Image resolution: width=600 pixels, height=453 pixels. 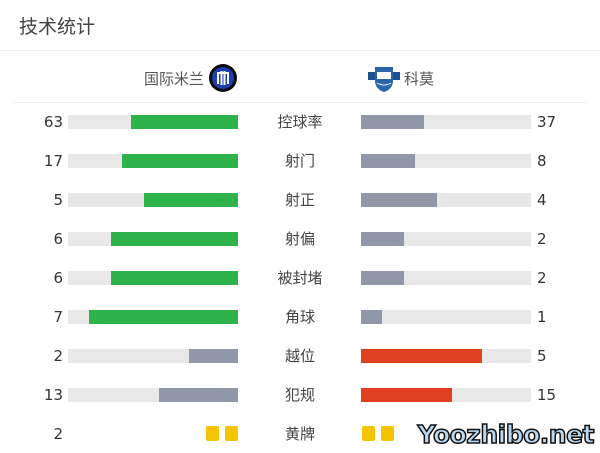 I want to click on away-value: 4, so click(x=542, y=200).